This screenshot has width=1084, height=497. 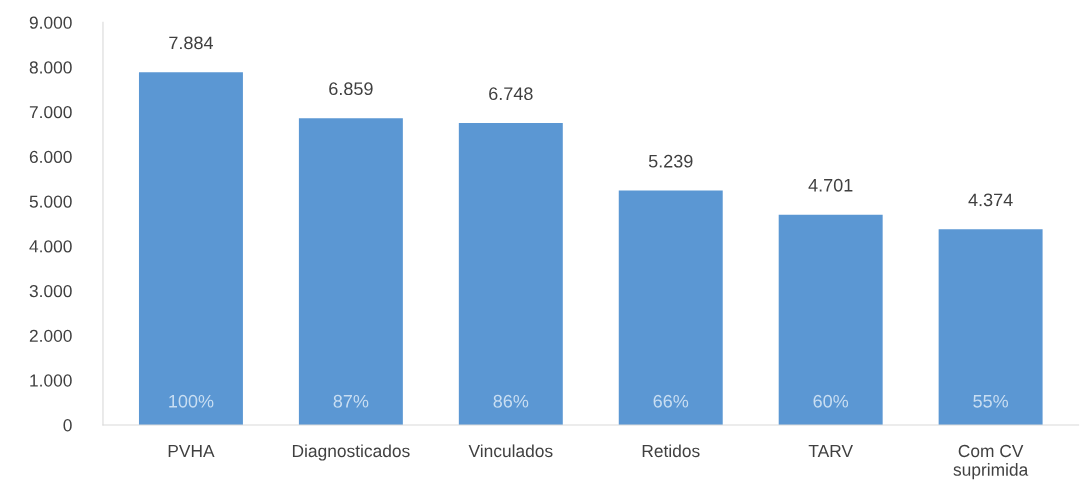 I want to click on annotation: 66%, so click(x=671, y=401).